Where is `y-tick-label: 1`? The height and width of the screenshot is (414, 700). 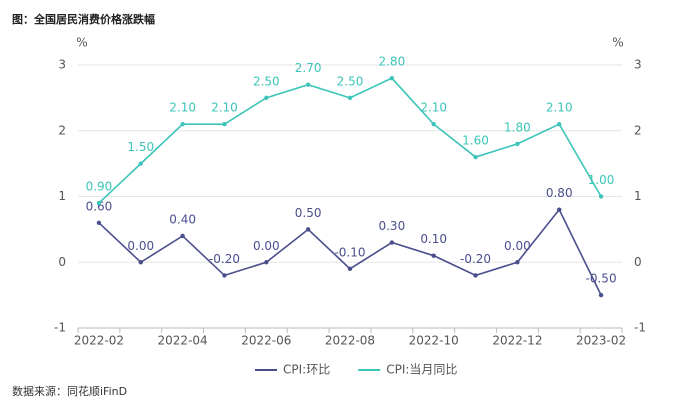
y-tick-label: 1 is located at coordinates (62, 196).